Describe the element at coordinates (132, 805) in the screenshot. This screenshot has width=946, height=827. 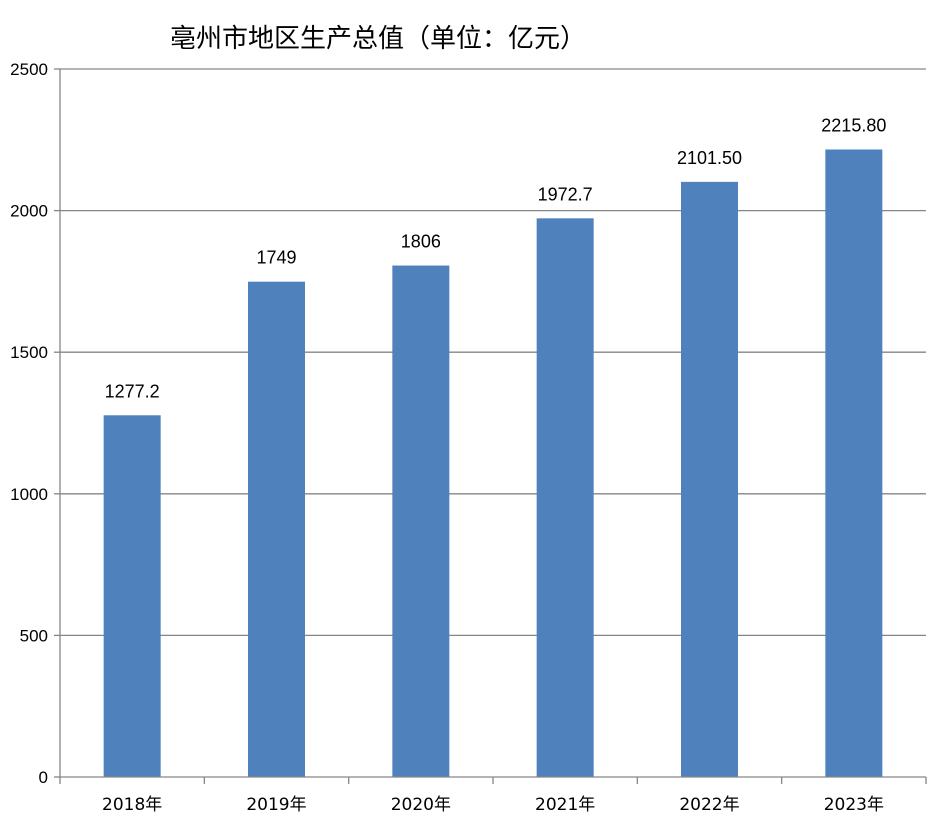
I see `x-tick-label: 2018年` at that location.